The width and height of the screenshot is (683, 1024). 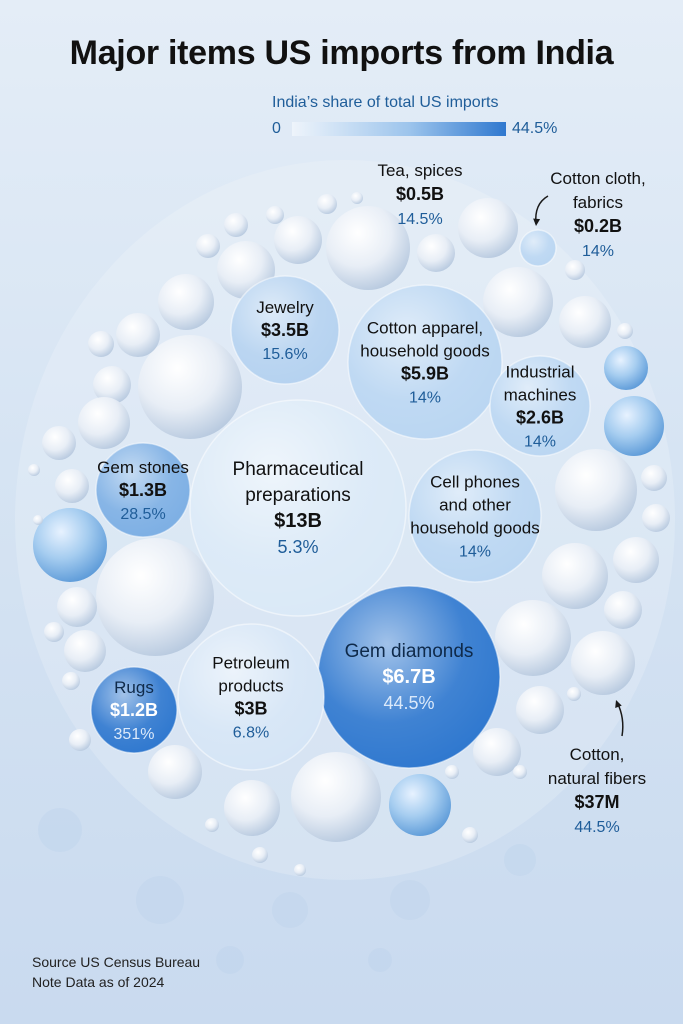 I want to click on share-cotton-natural-fibers: 44.5%, so click(x=596, y=827).